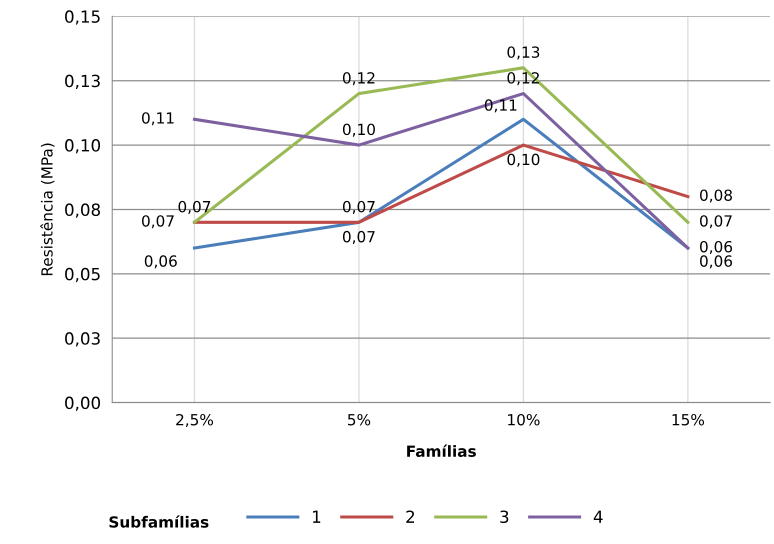  What do you see at coordinates (82, 146) in the screenshot?
I see `y-tick-label: 0,10` at bounding box center [82, 146].